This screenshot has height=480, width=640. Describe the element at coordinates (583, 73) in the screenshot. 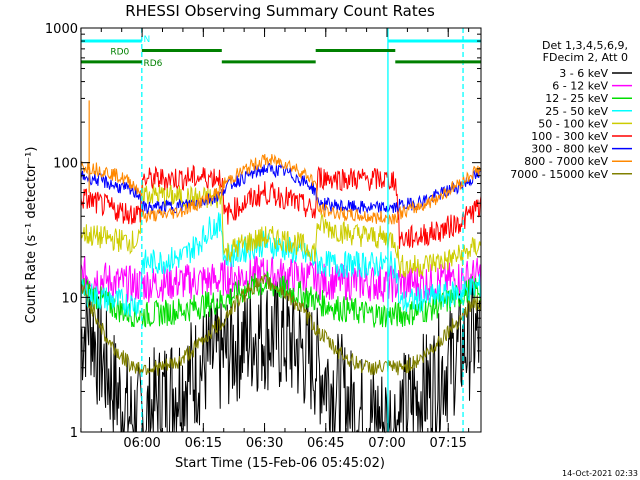

I see `legend-label: 3 - 6 keV` at that location.